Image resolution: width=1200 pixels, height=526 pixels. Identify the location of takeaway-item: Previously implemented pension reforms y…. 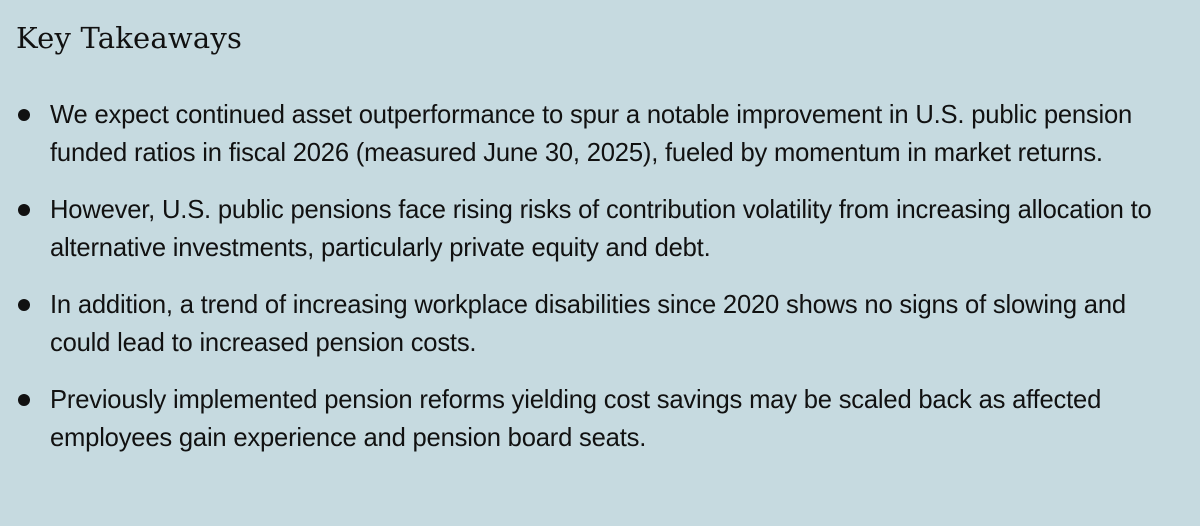
(588, 419).